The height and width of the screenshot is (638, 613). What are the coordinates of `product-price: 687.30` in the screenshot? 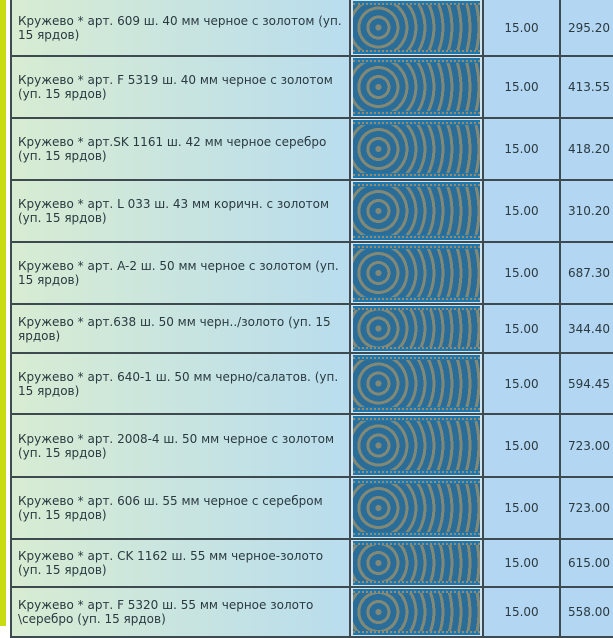 It's located at (586, 273).